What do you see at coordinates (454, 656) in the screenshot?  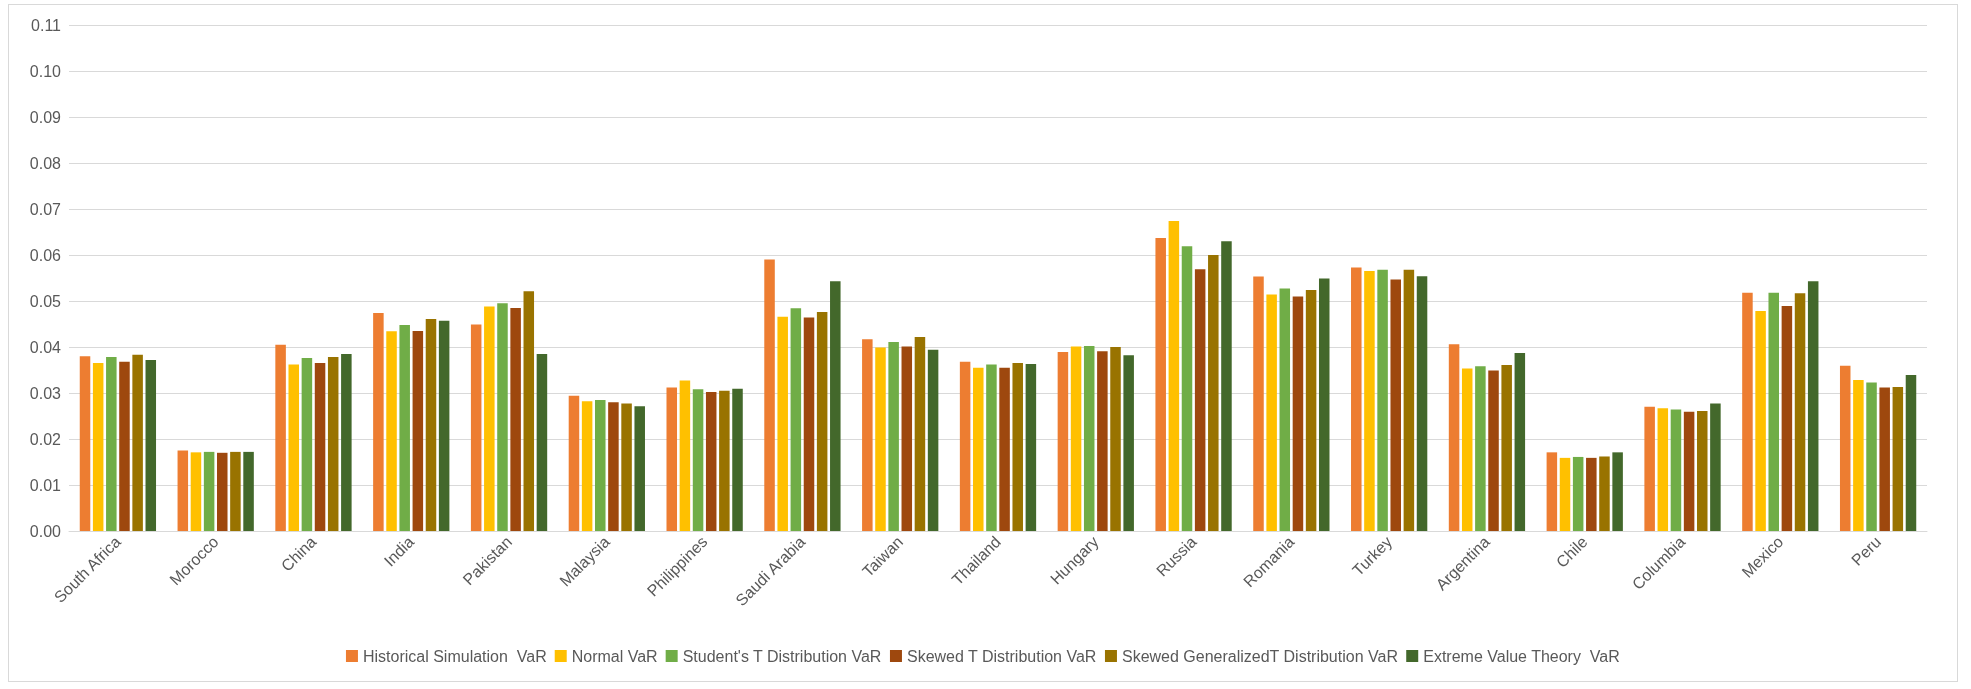 I see `legend-label: Historical Simulation VaR` at bounding box center [454, 656].